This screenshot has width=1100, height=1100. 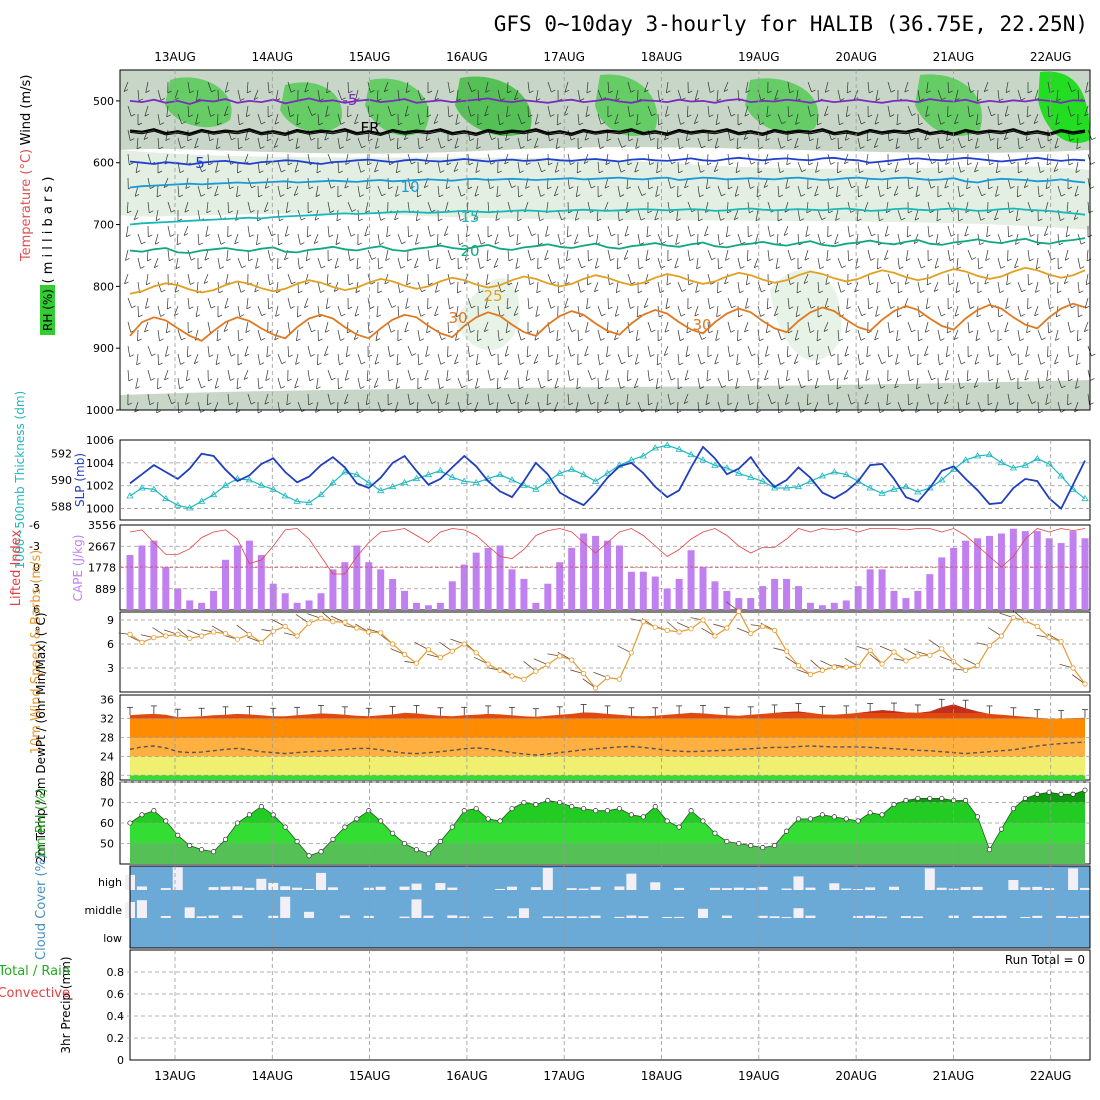 I want to click on contour-fr-double, so click(x=607, y=133).